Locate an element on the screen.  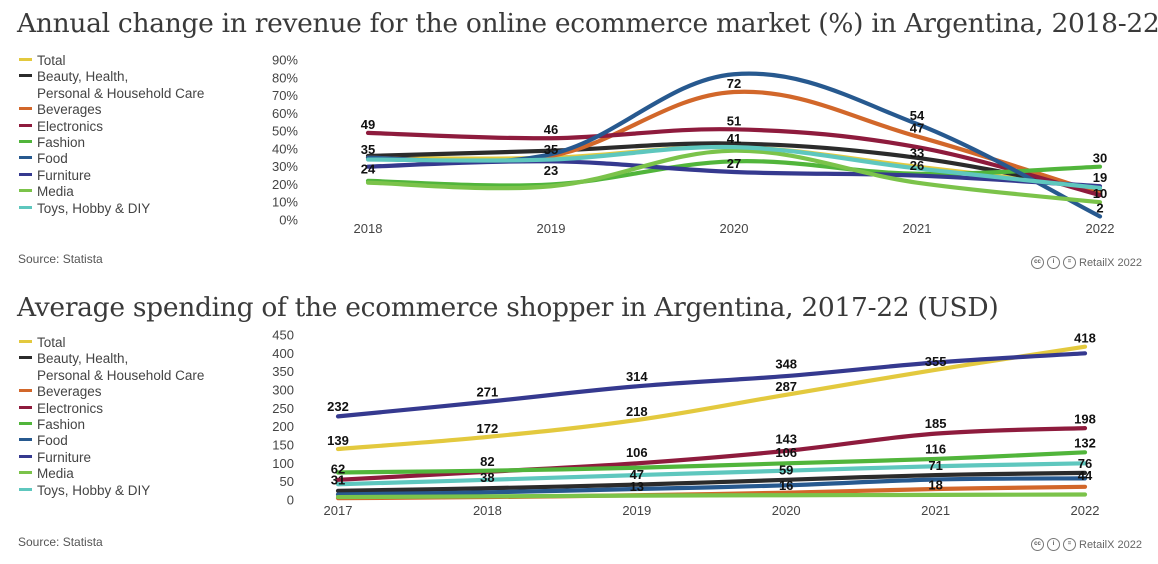
legend-item: Beauty, Health, is located at coordinates (111, 359).